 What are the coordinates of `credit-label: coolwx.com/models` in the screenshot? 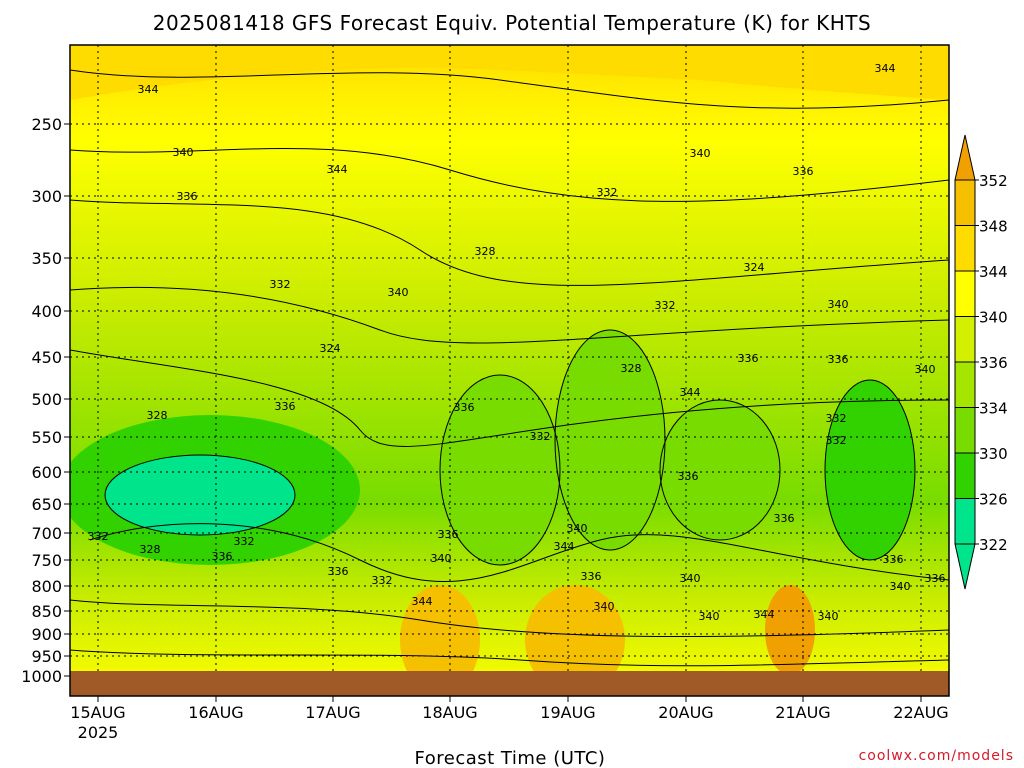 It's located at (936, 756).